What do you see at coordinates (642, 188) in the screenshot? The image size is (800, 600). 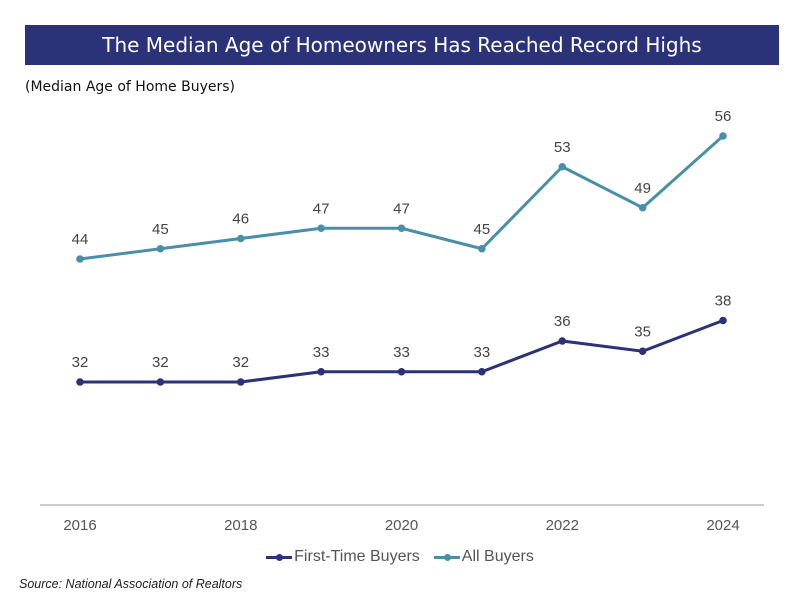 I see `data-label-all-buyers: 49` at bounding box center [642, 188].